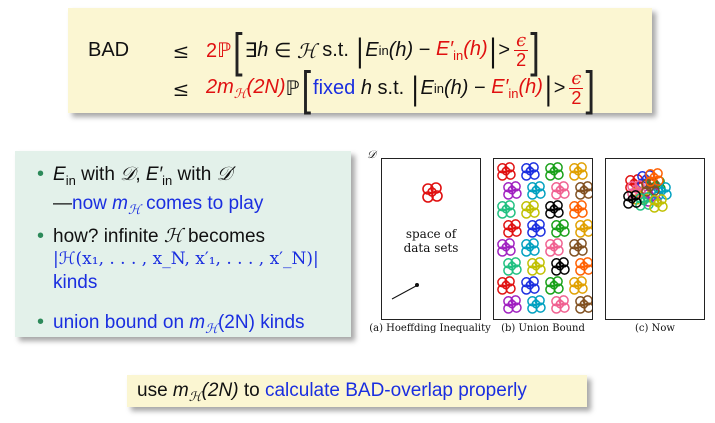 The height and width of the screenshot is (423, 715). I want to click on le-symbol-1: ≤, so click(181, 50).